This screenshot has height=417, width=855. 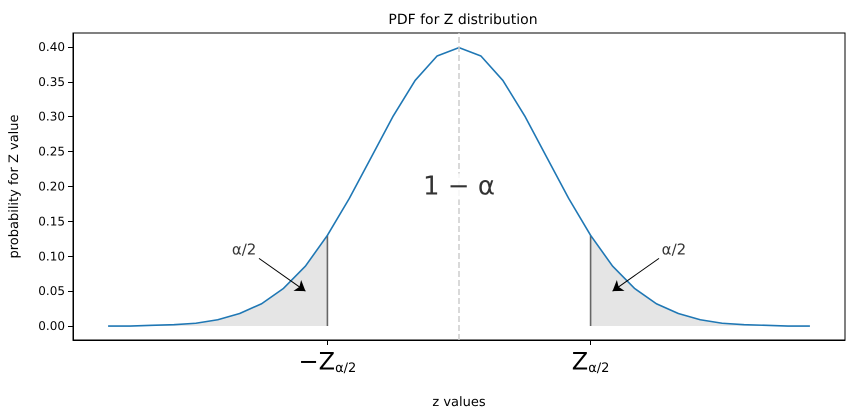 I want to click on y-tick-label: 0.15, so click(x=51, y=221).